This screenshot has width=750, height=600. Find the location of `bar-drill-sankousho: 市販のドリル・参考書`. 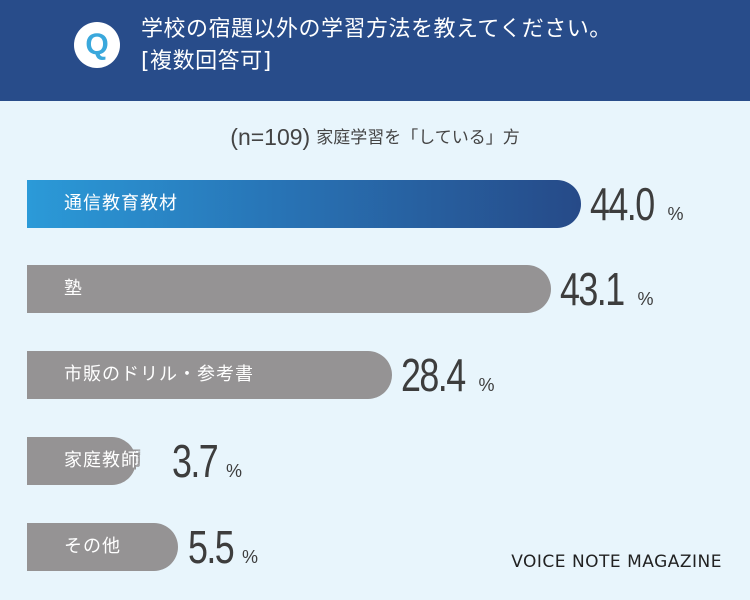

bar-drill-sankousho: 市販のドリル・参考書 is located at coordinates (209, 375).